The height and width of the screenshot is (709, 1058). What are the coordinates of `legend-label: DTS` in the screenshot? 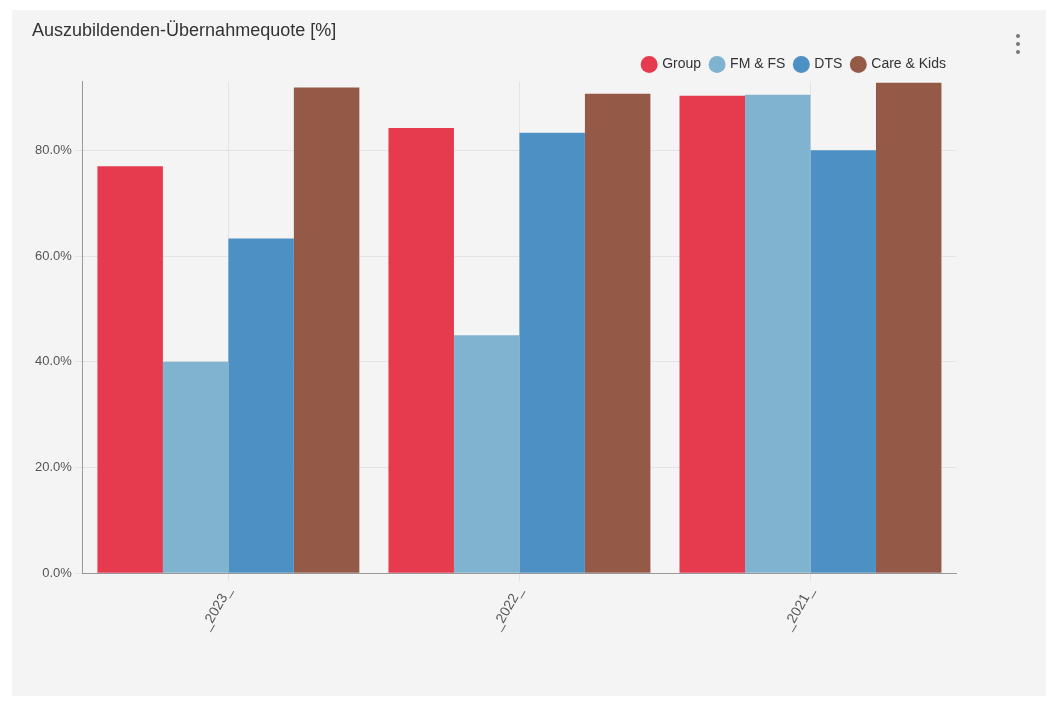 It's located at (828, 63).